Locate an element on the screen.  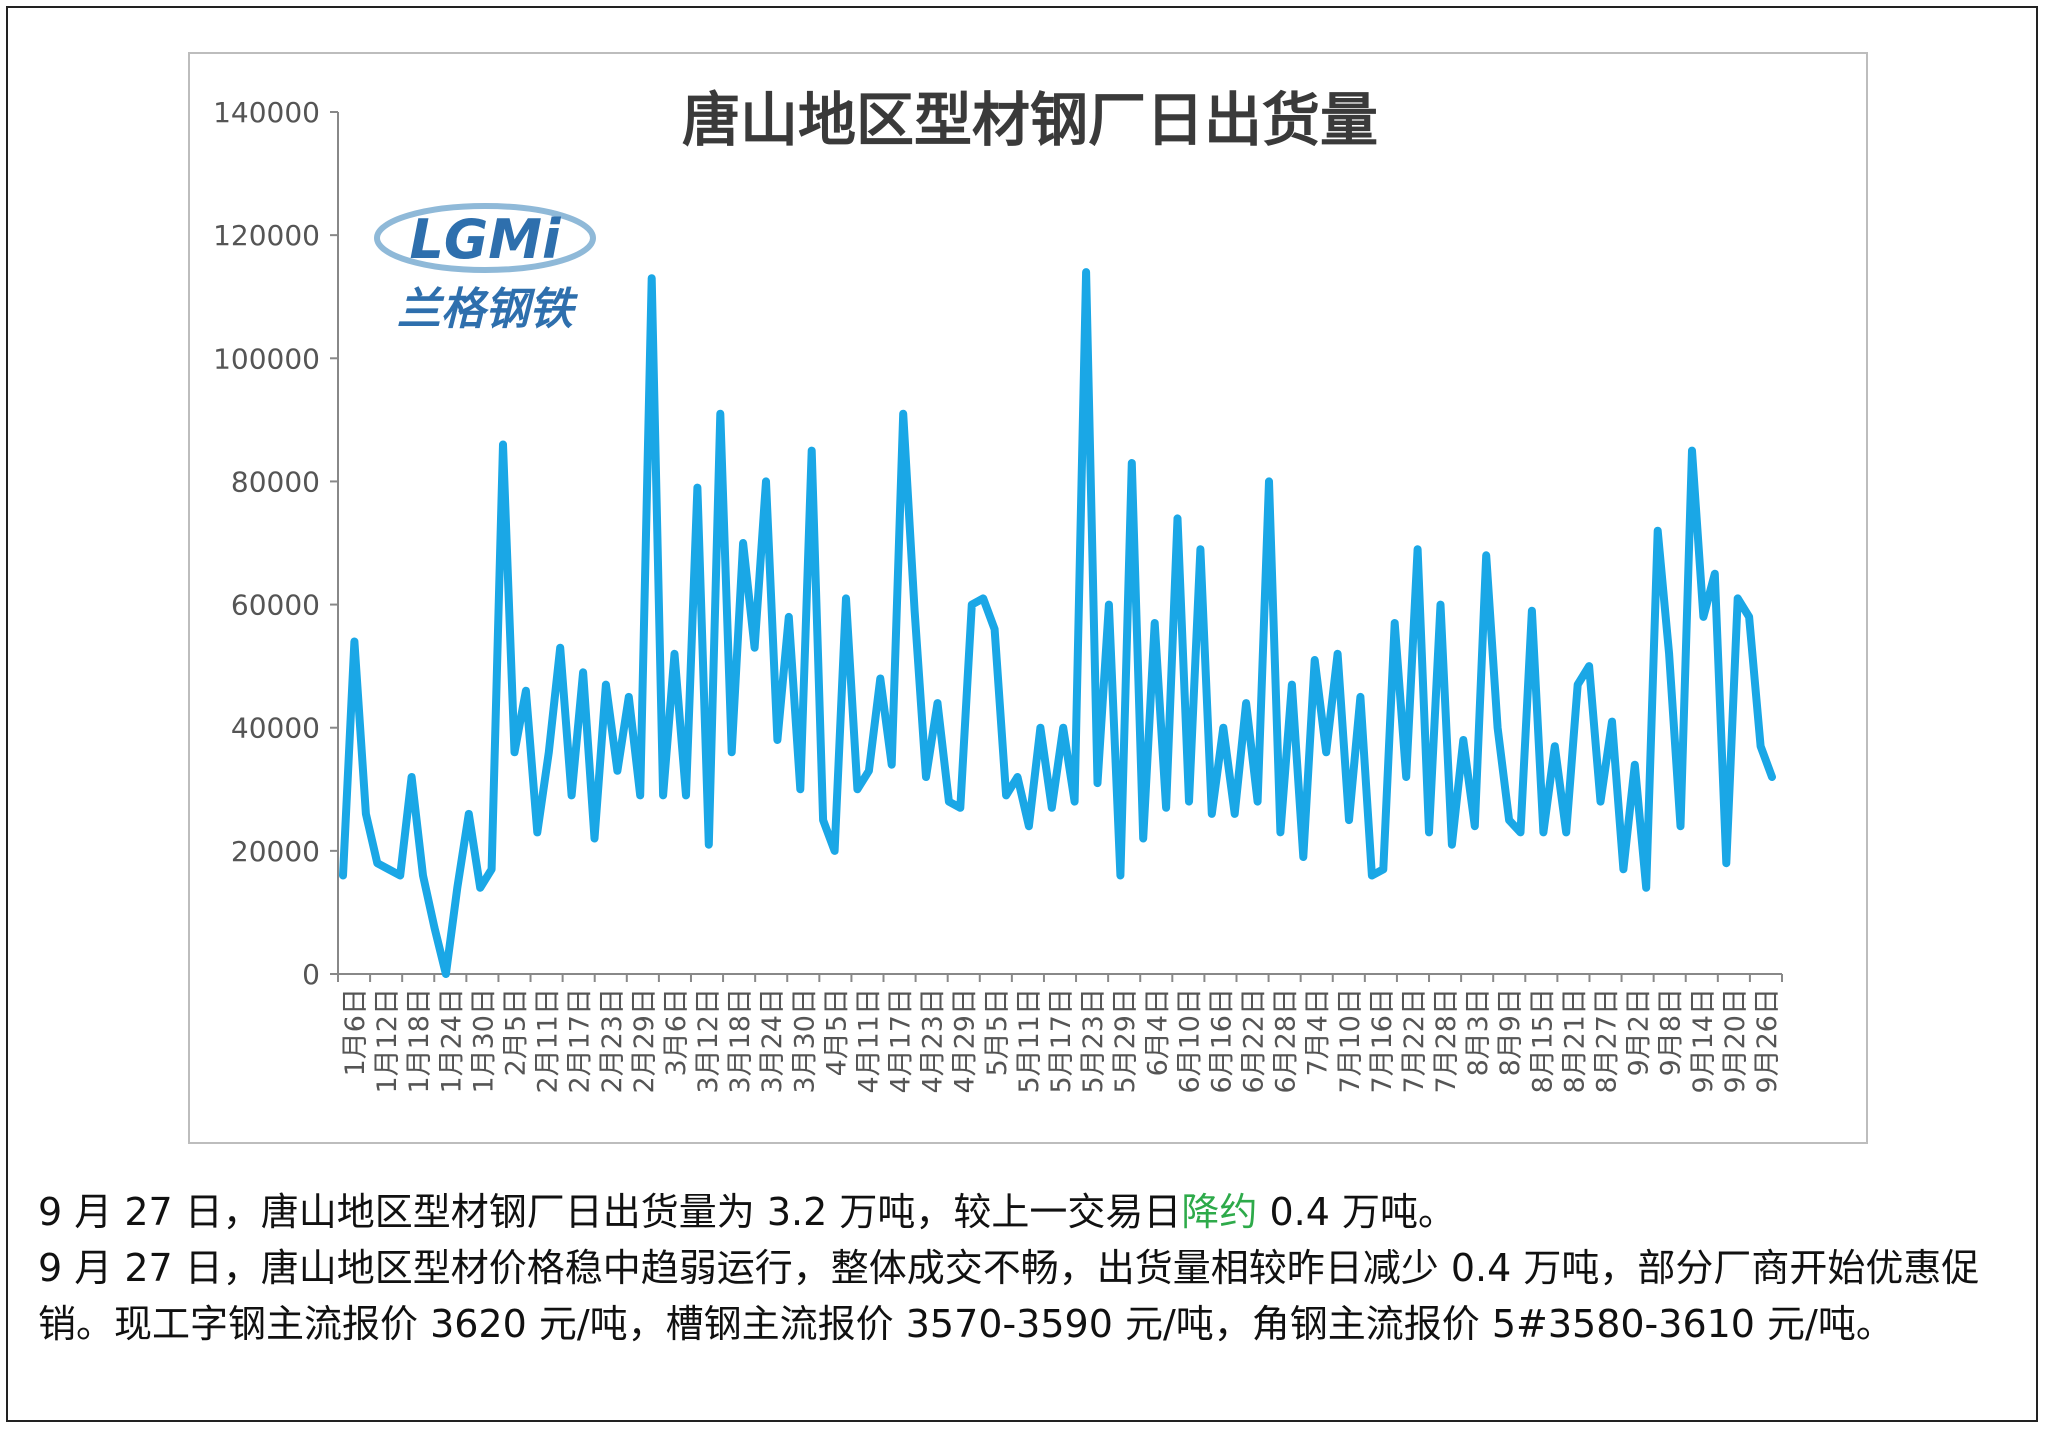
x-tick-label: 3月24日 is located at coordinates (772, 1041).